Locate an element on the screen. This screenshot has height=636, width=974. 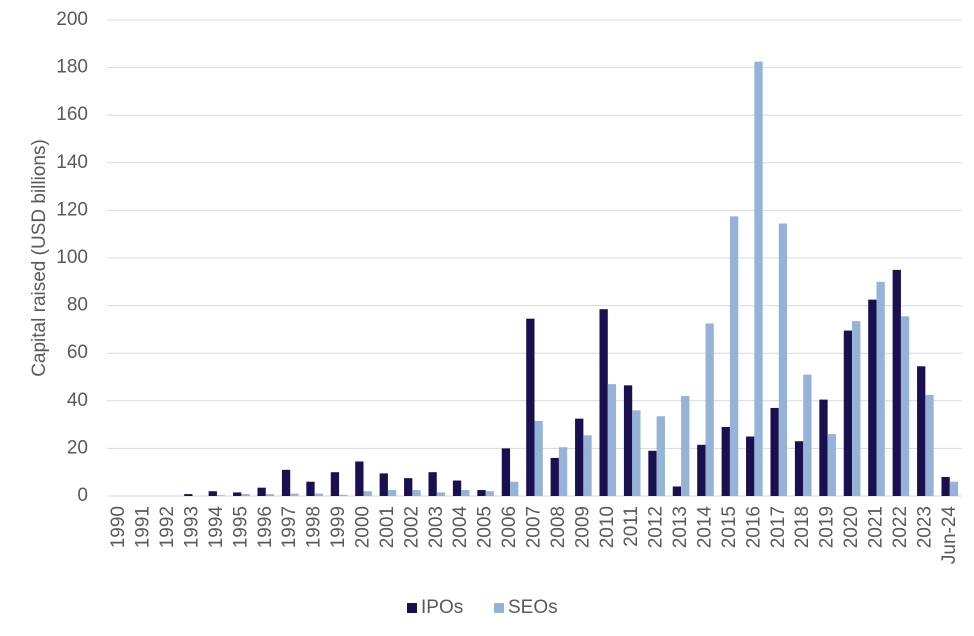
x-tick-label: 1993 is located at coordinates (192, 527).